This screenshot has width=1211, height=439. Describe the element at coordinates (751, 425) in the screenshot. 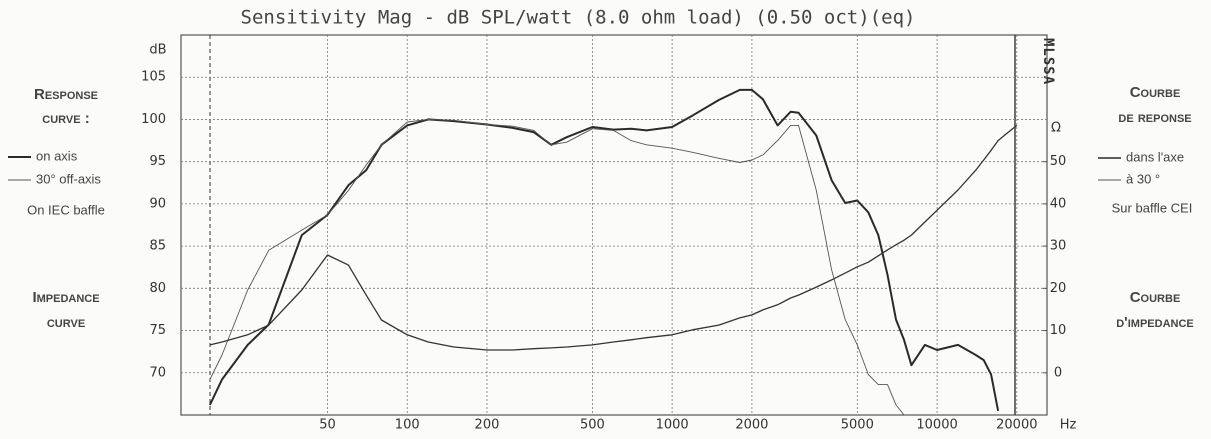

I see `x-tick-label: 2000` at that location.